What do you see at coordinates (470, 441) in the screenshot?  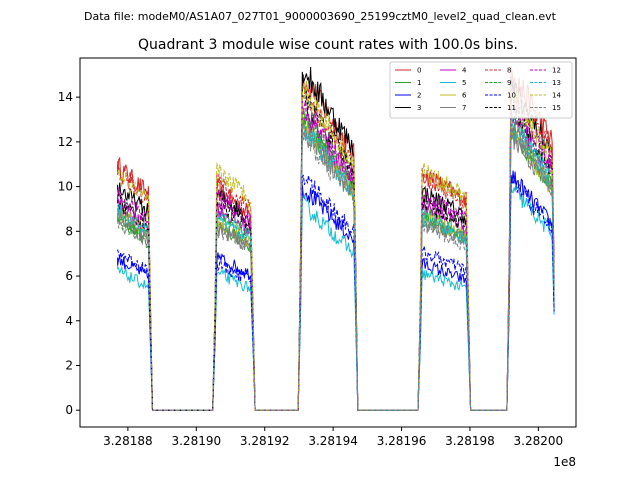 I see `x-tick-label: 3.28198` at bounding box center [470, 441].